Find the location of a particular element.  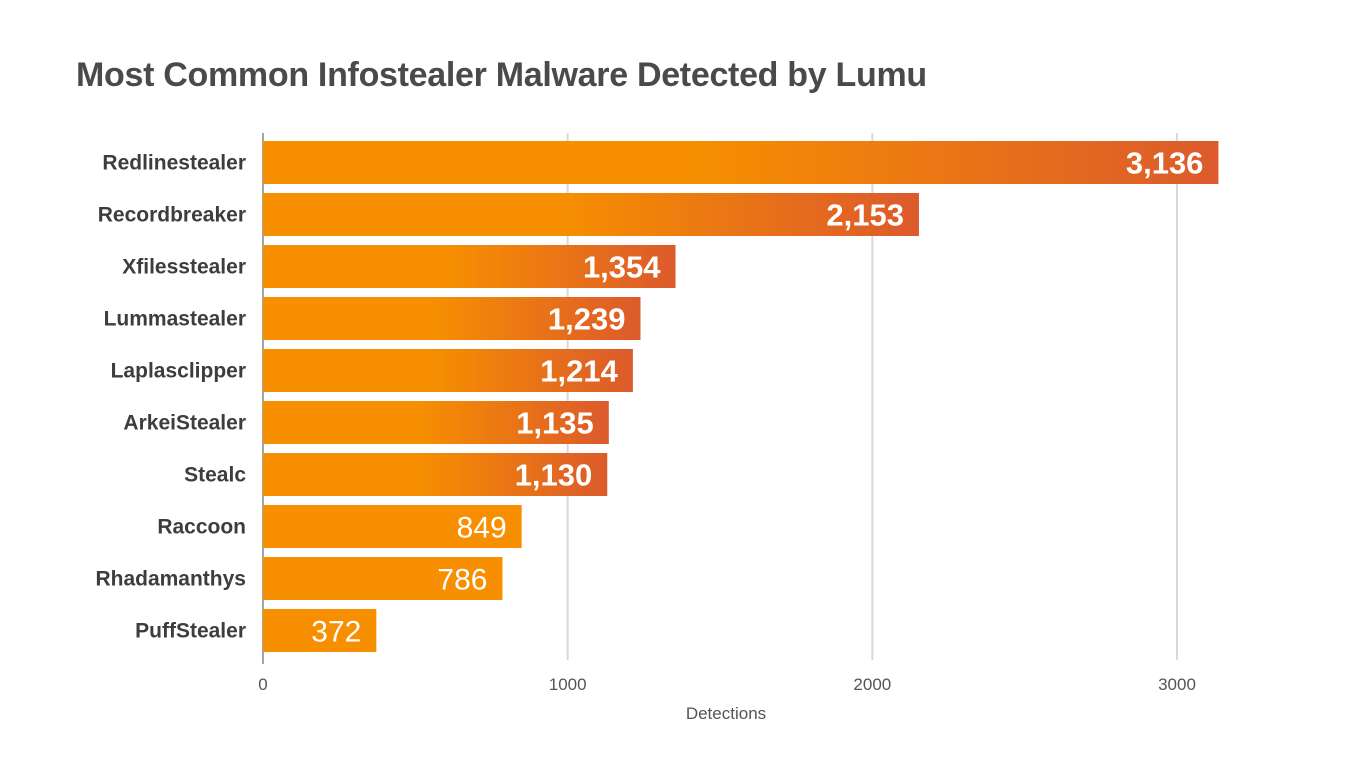

data-label: 1,214 is located at coordinates (579, 371).